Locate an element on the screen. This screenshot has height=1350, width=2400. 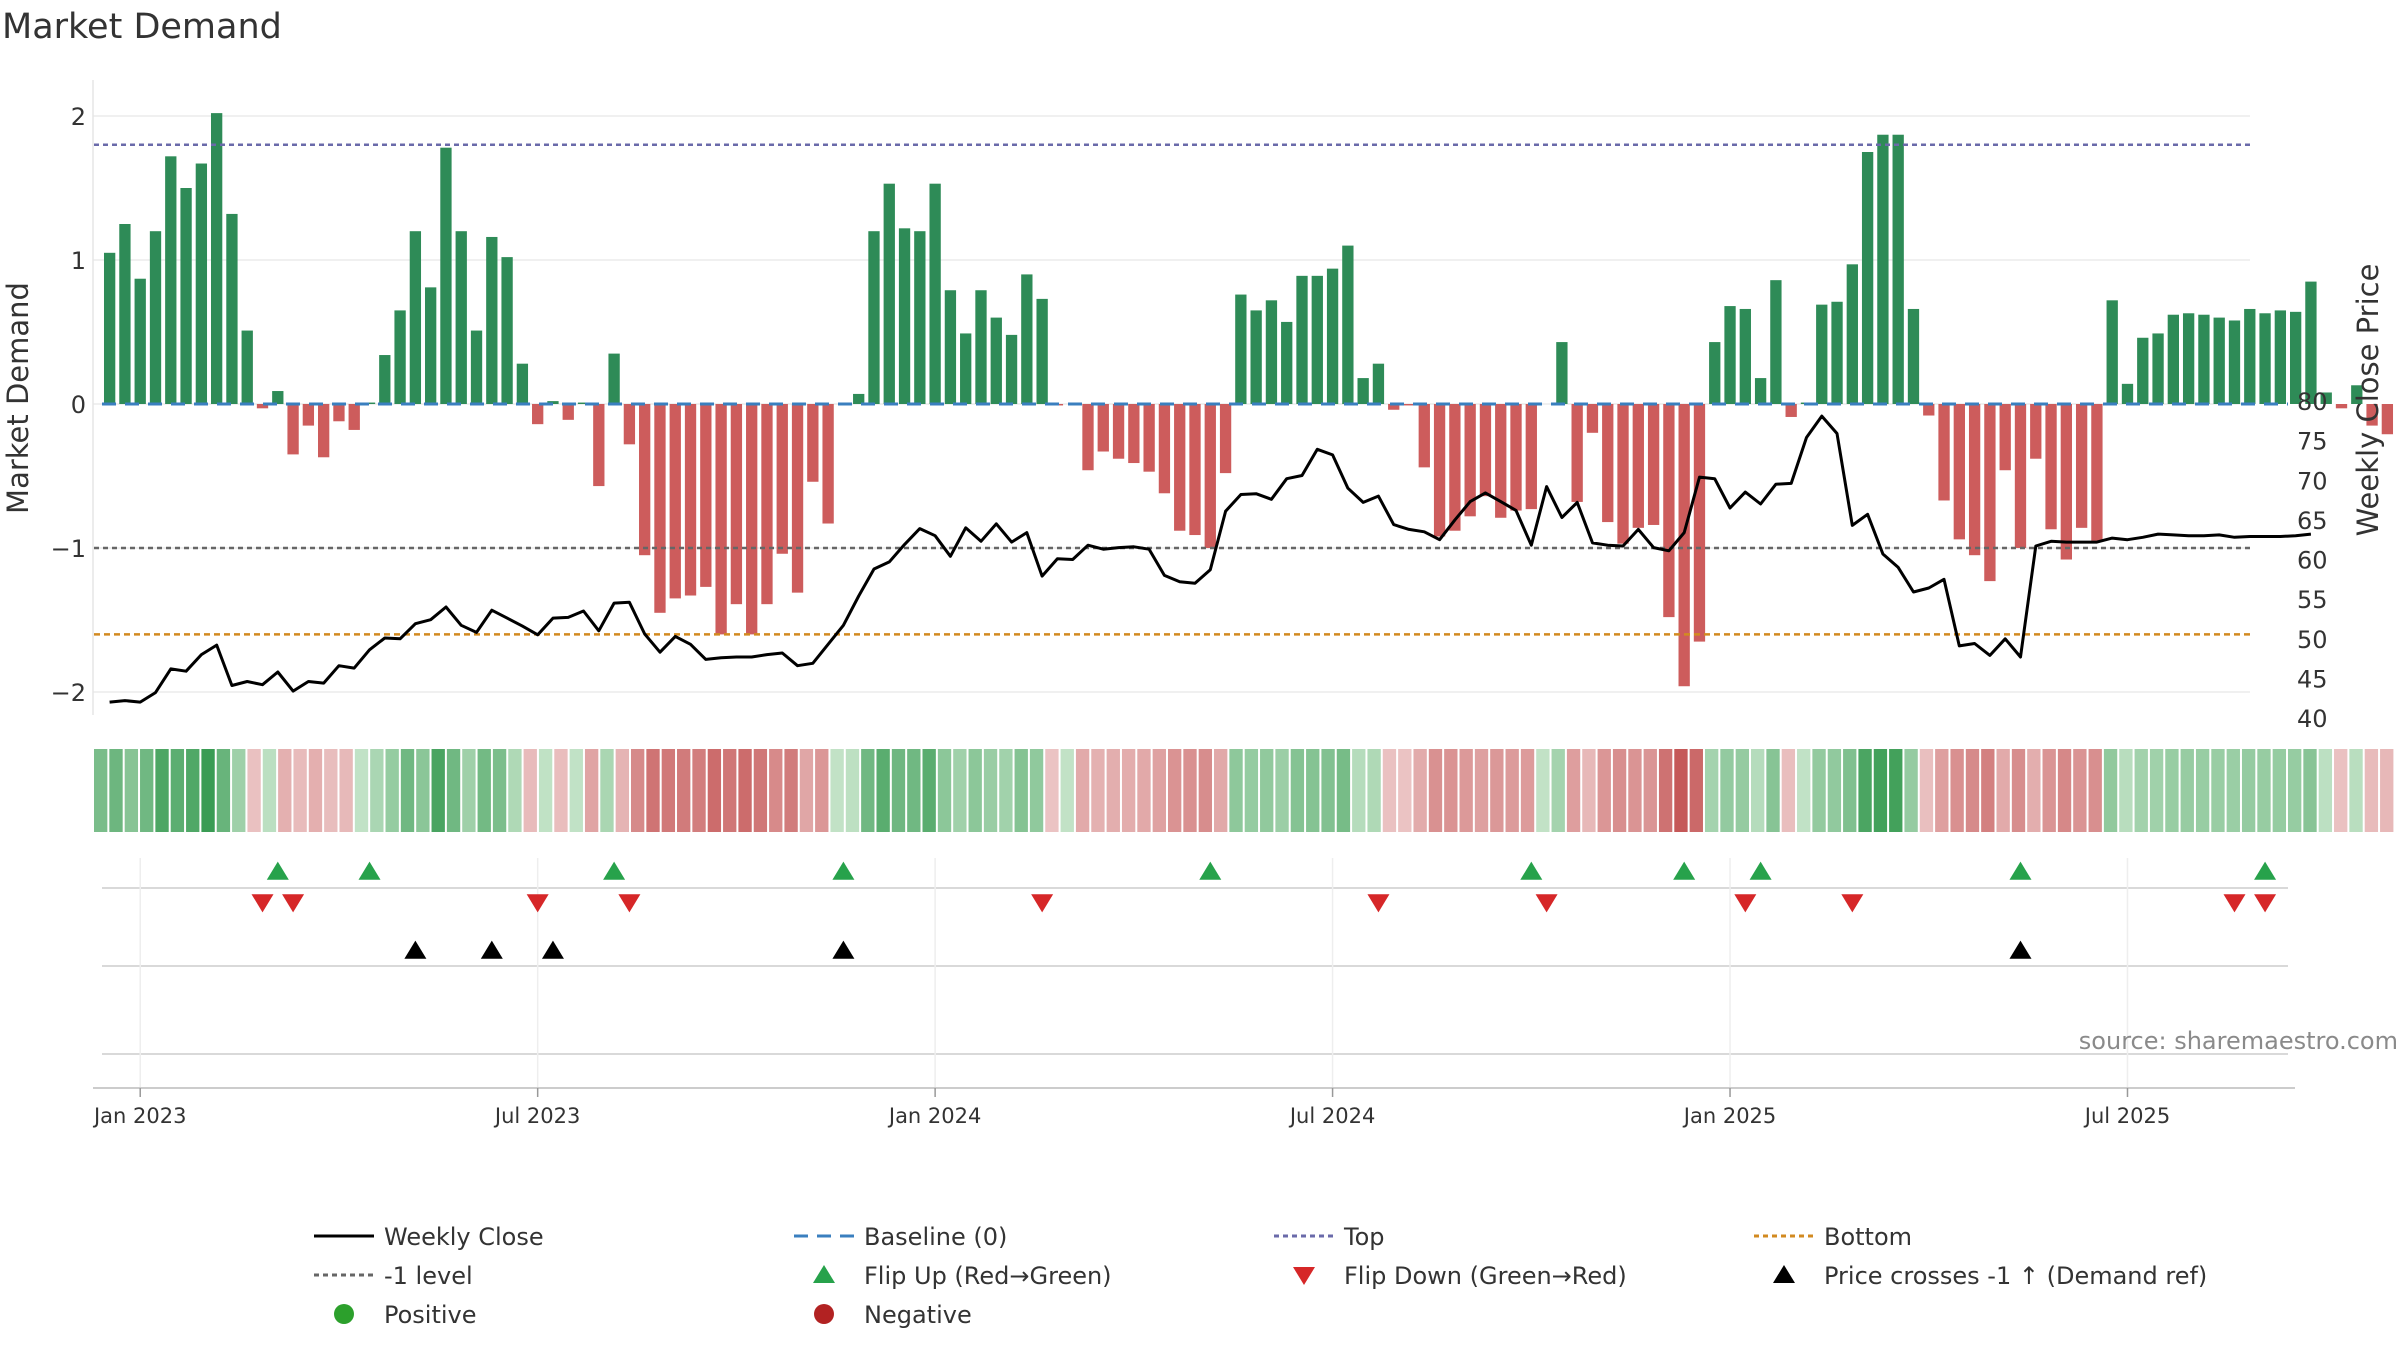
right-tick-label: 40 is located at coordinates (2312, 719).